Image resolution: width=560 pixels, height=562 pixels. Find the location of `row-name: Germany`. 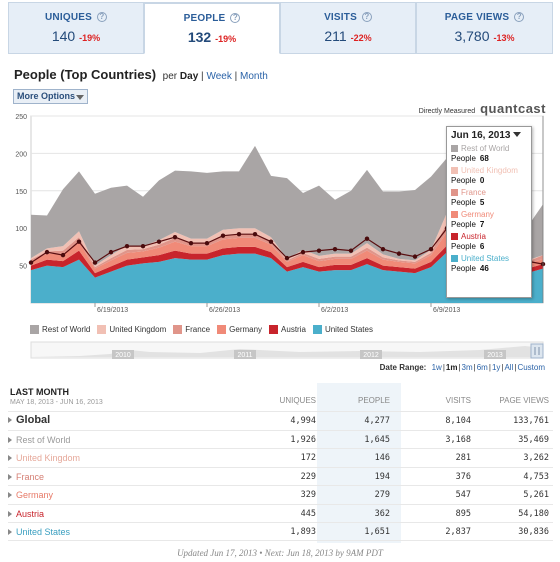

row-name: Germany is located at coordinates (30, 495).